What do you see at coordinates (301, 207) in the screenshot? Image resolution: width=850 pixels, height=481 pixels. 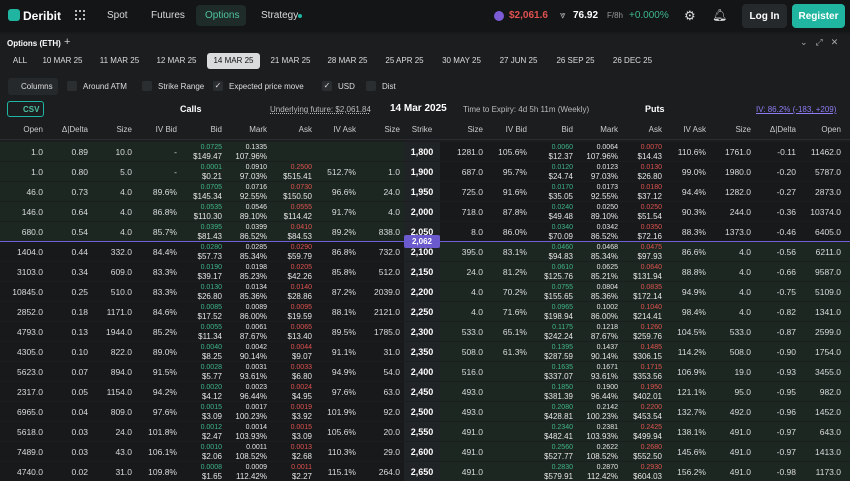 I see `price-eth: 0.0555` at bounding box center [301, 207].